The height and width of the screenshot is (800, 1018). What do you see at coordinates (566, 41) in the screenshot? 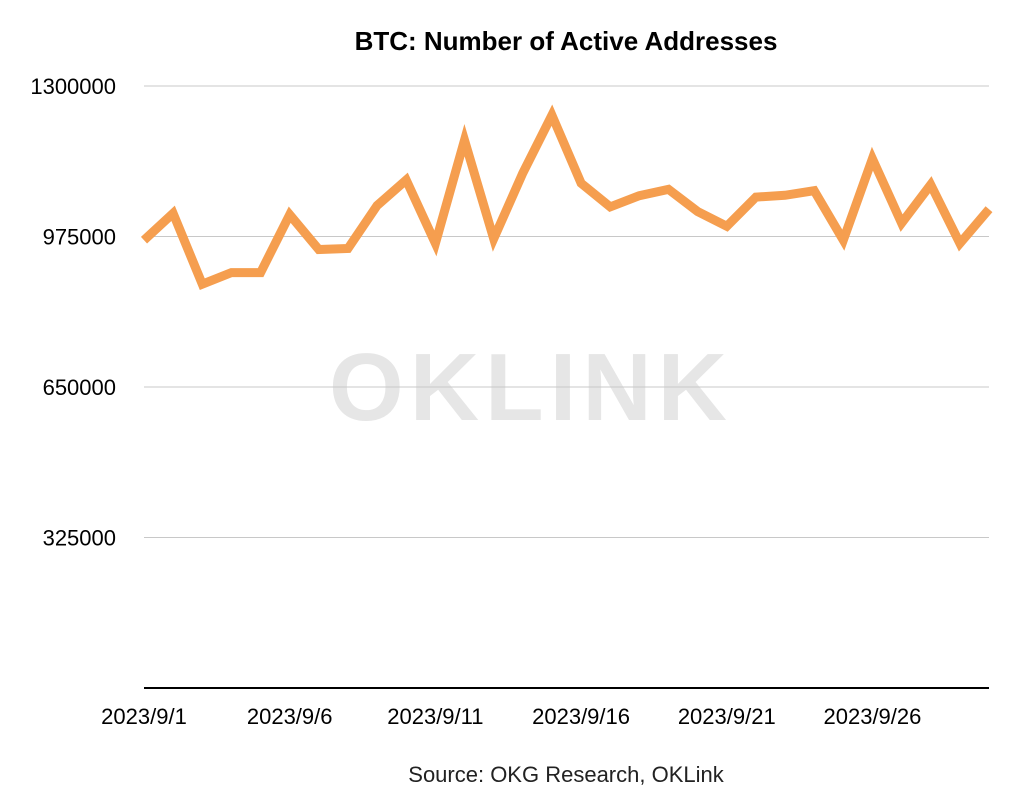
I see `chart-title: BTC: Number of Active Addresses` at bounding box center [566, 41].